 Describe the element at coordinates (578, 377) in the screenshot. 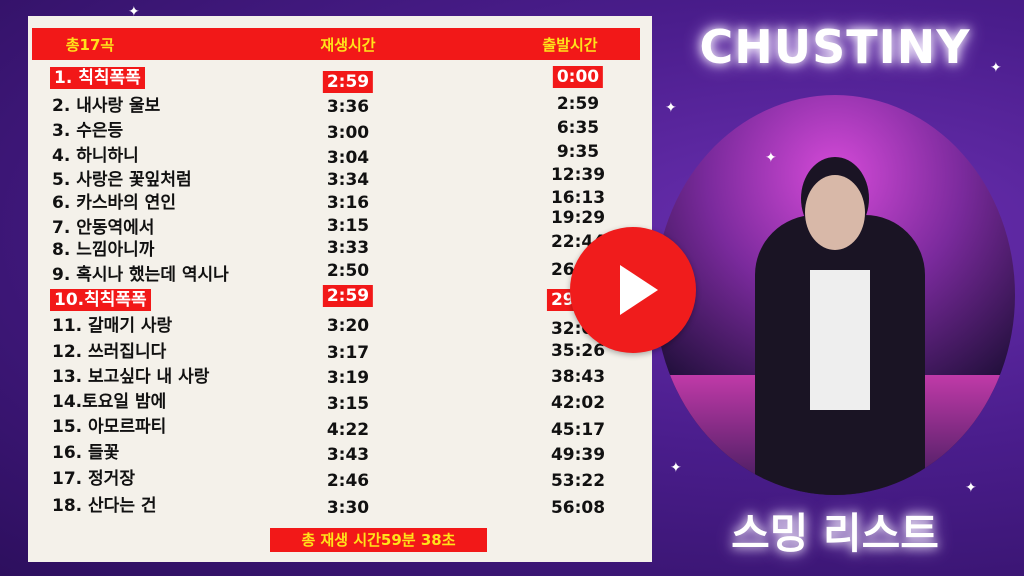

I see `track-start-time: 38:43` at that location.